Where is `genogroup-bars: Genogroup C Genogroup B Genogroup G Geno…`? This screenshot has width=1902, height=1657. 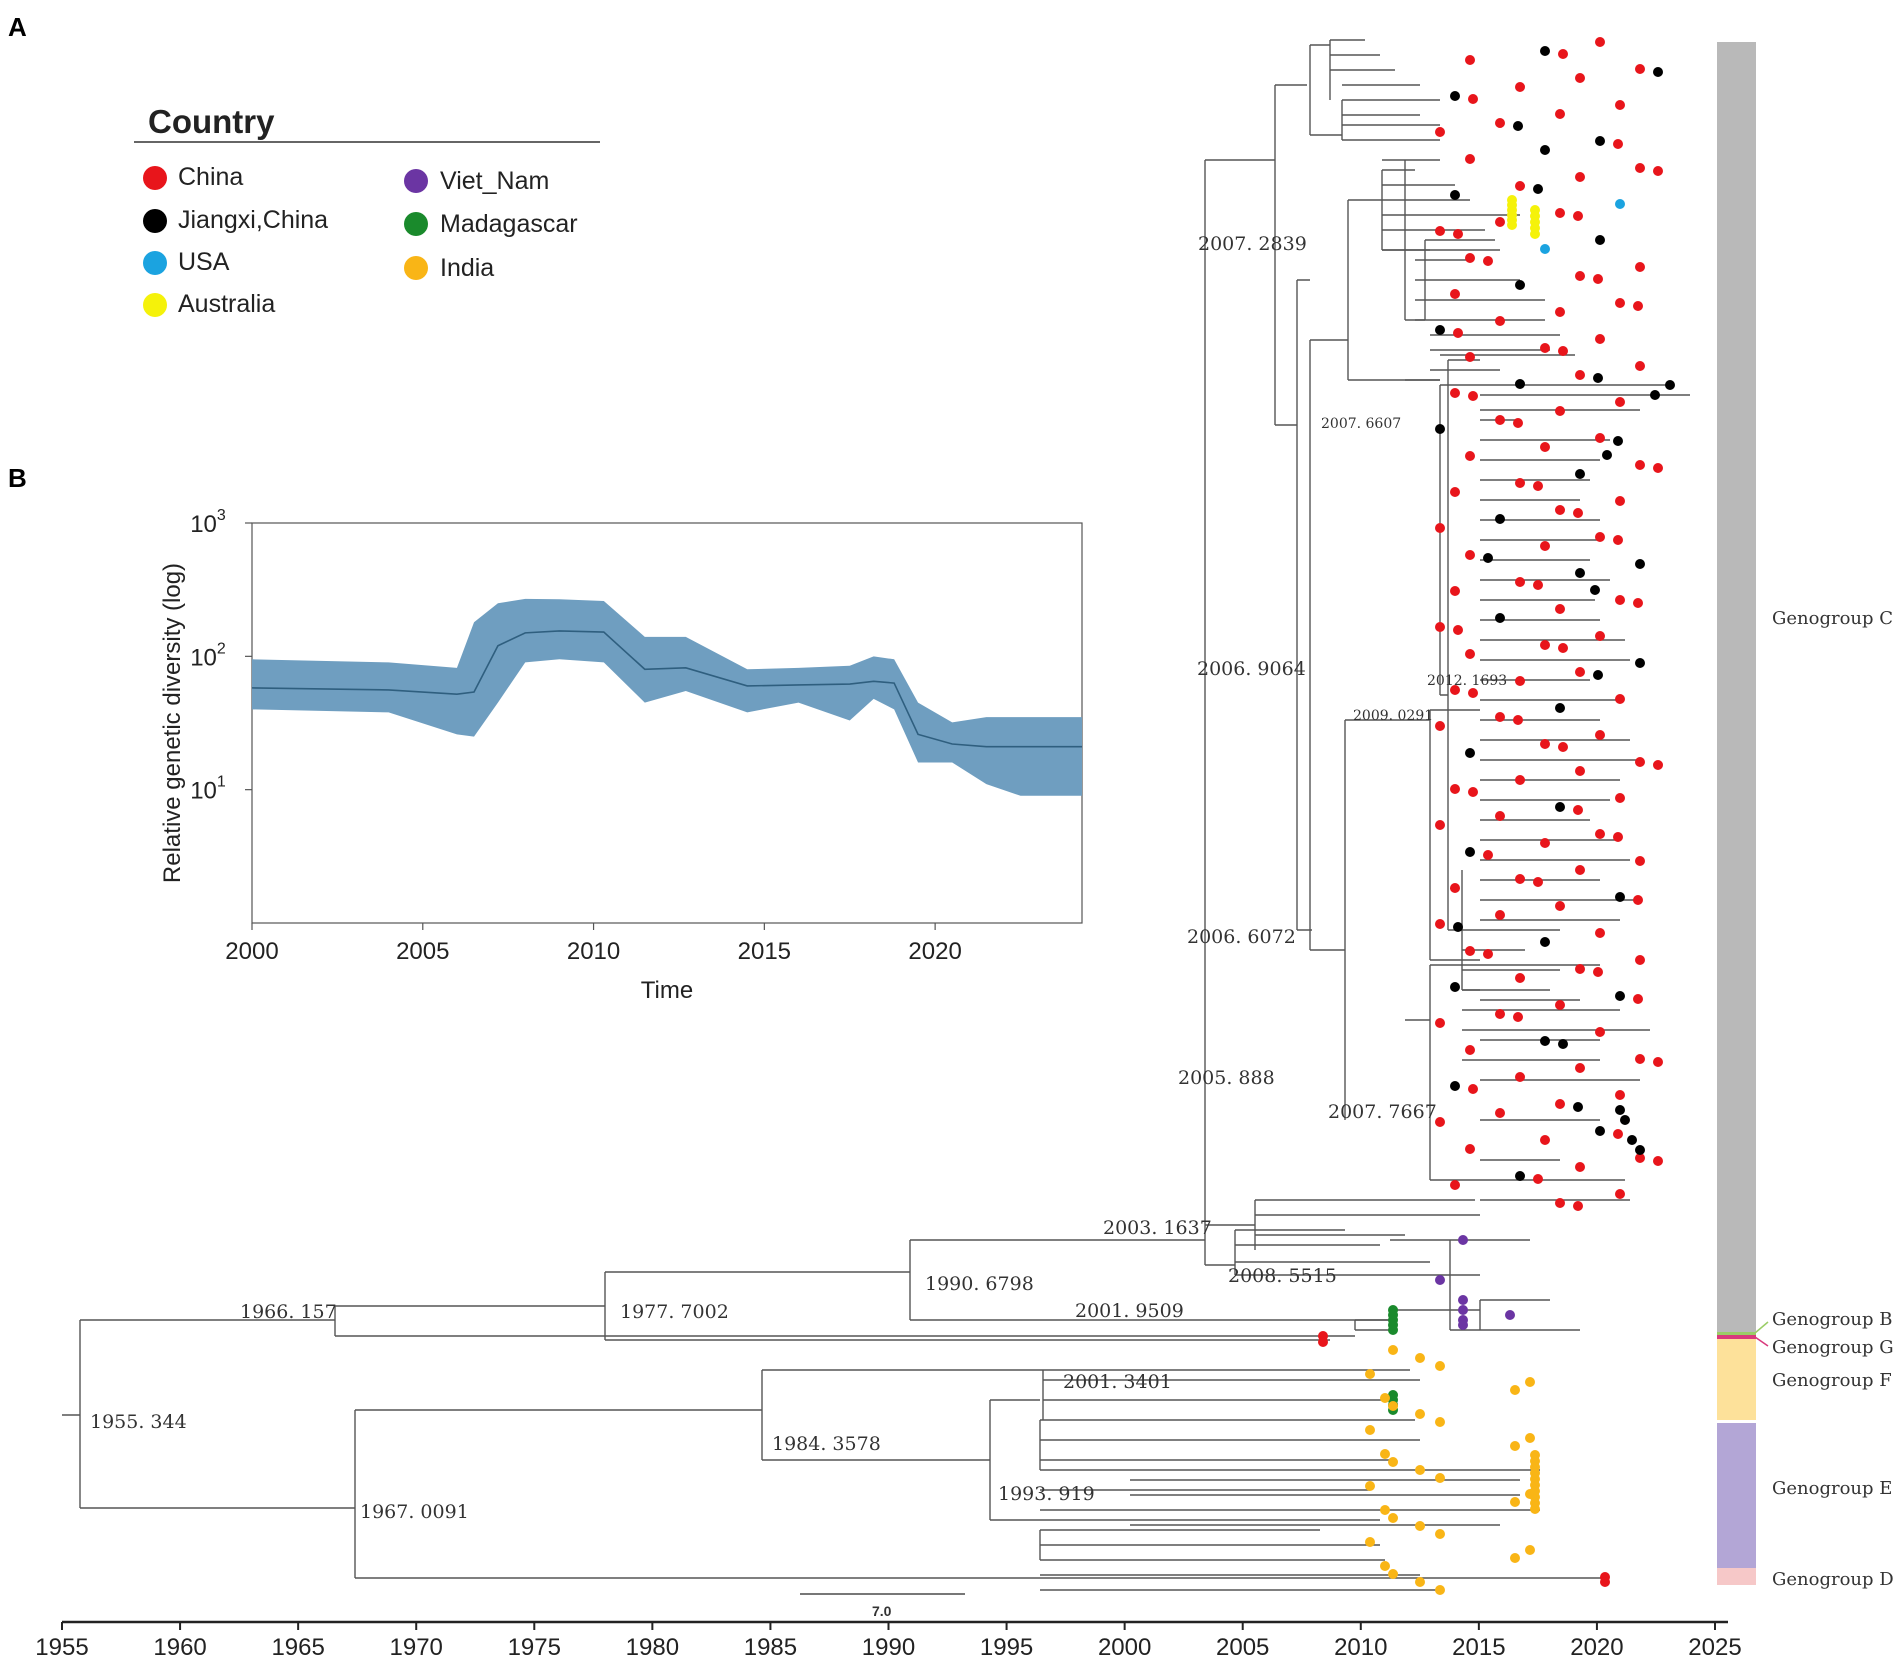
genogroup-bars: Genogroup C Genogroup B Genogroup G Geno… is located at coordinates (1805, 816).